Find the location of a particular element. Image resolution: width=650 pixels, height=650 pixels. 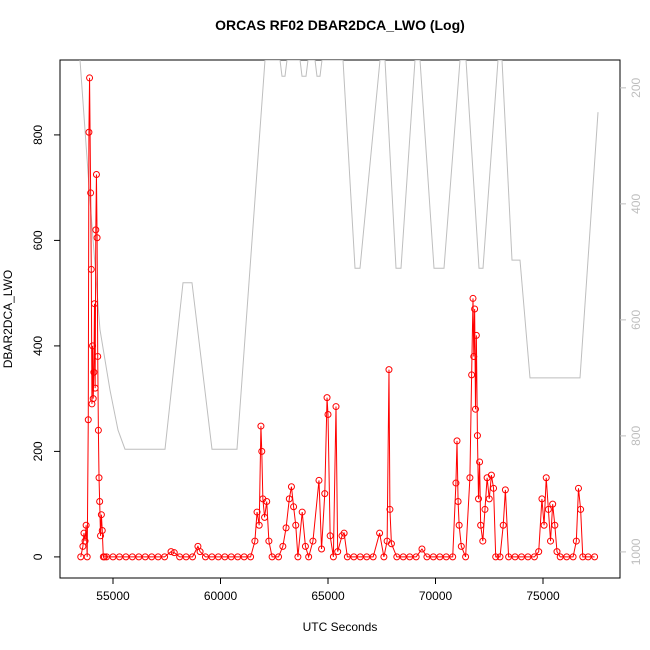

y2-tick-label: 1000 is located at coordinates (636, 551).